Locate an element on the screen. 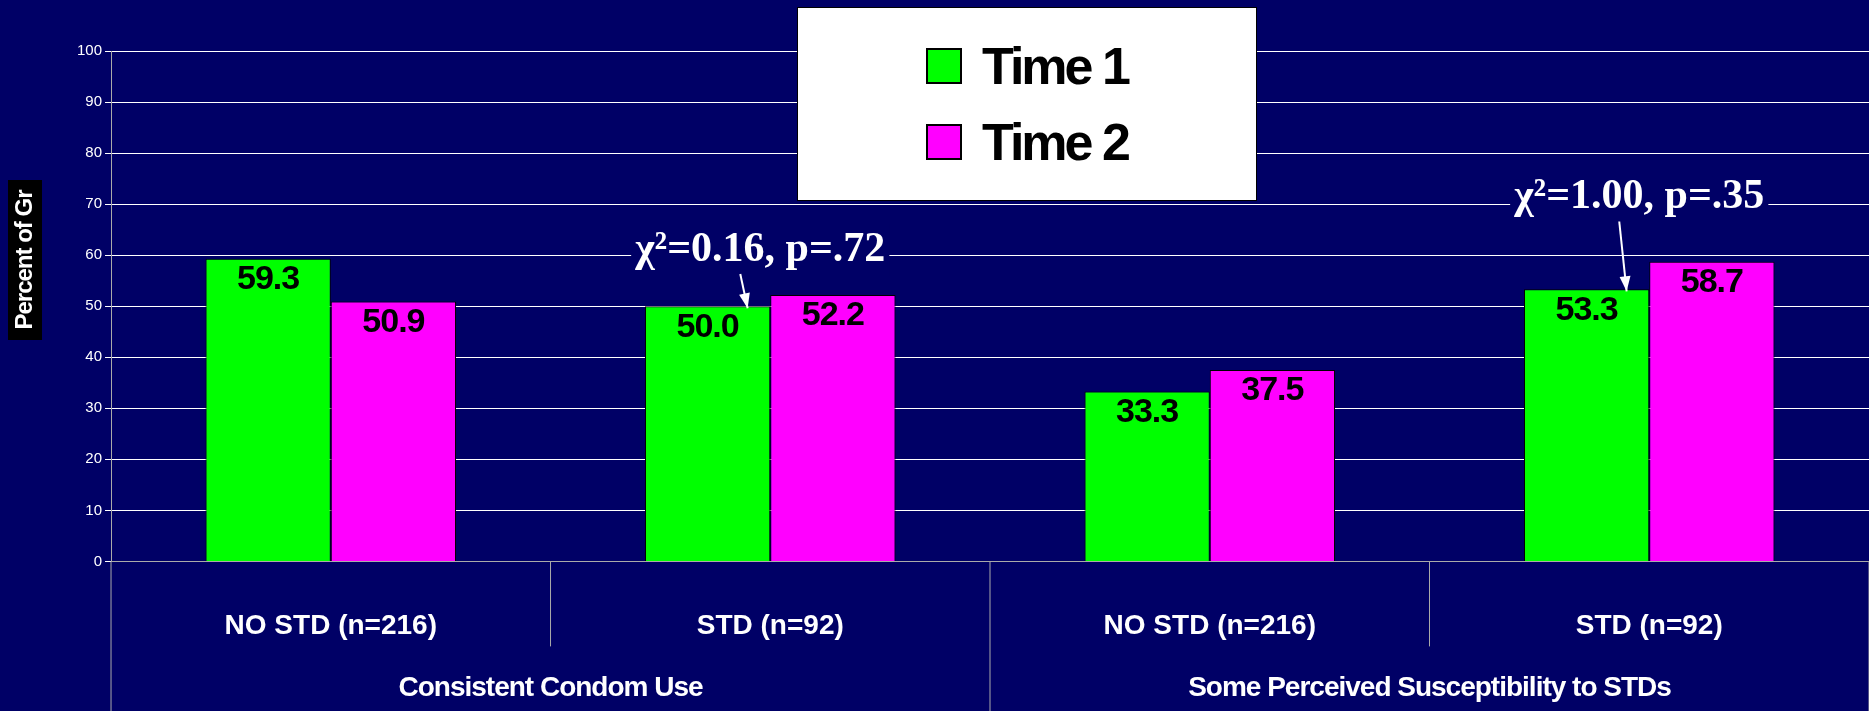 This screenshot has width=1869, height=711. legend-label: Time 1 is located at coordinates (1055, 66).